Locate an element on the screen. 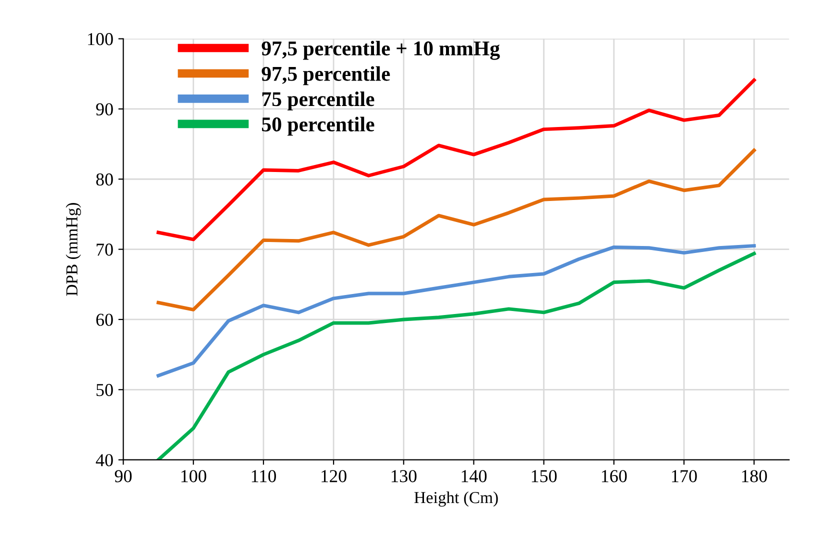  x-tick-label: 140 is located at coordinates (474, 476).